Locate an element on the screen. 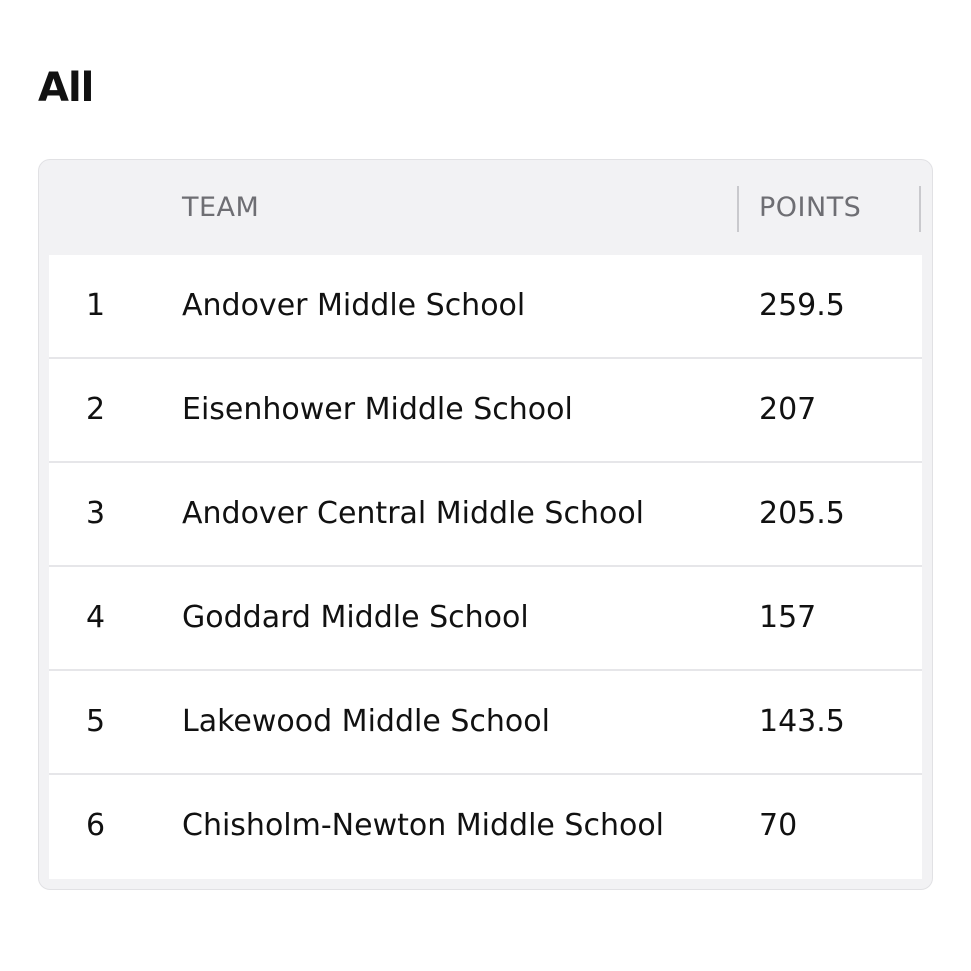 Image resolution: width=971 pixels, height=971 pixels. table-row: 2 Eisenhower Middle School 207 is located at coordinates (485, 411).